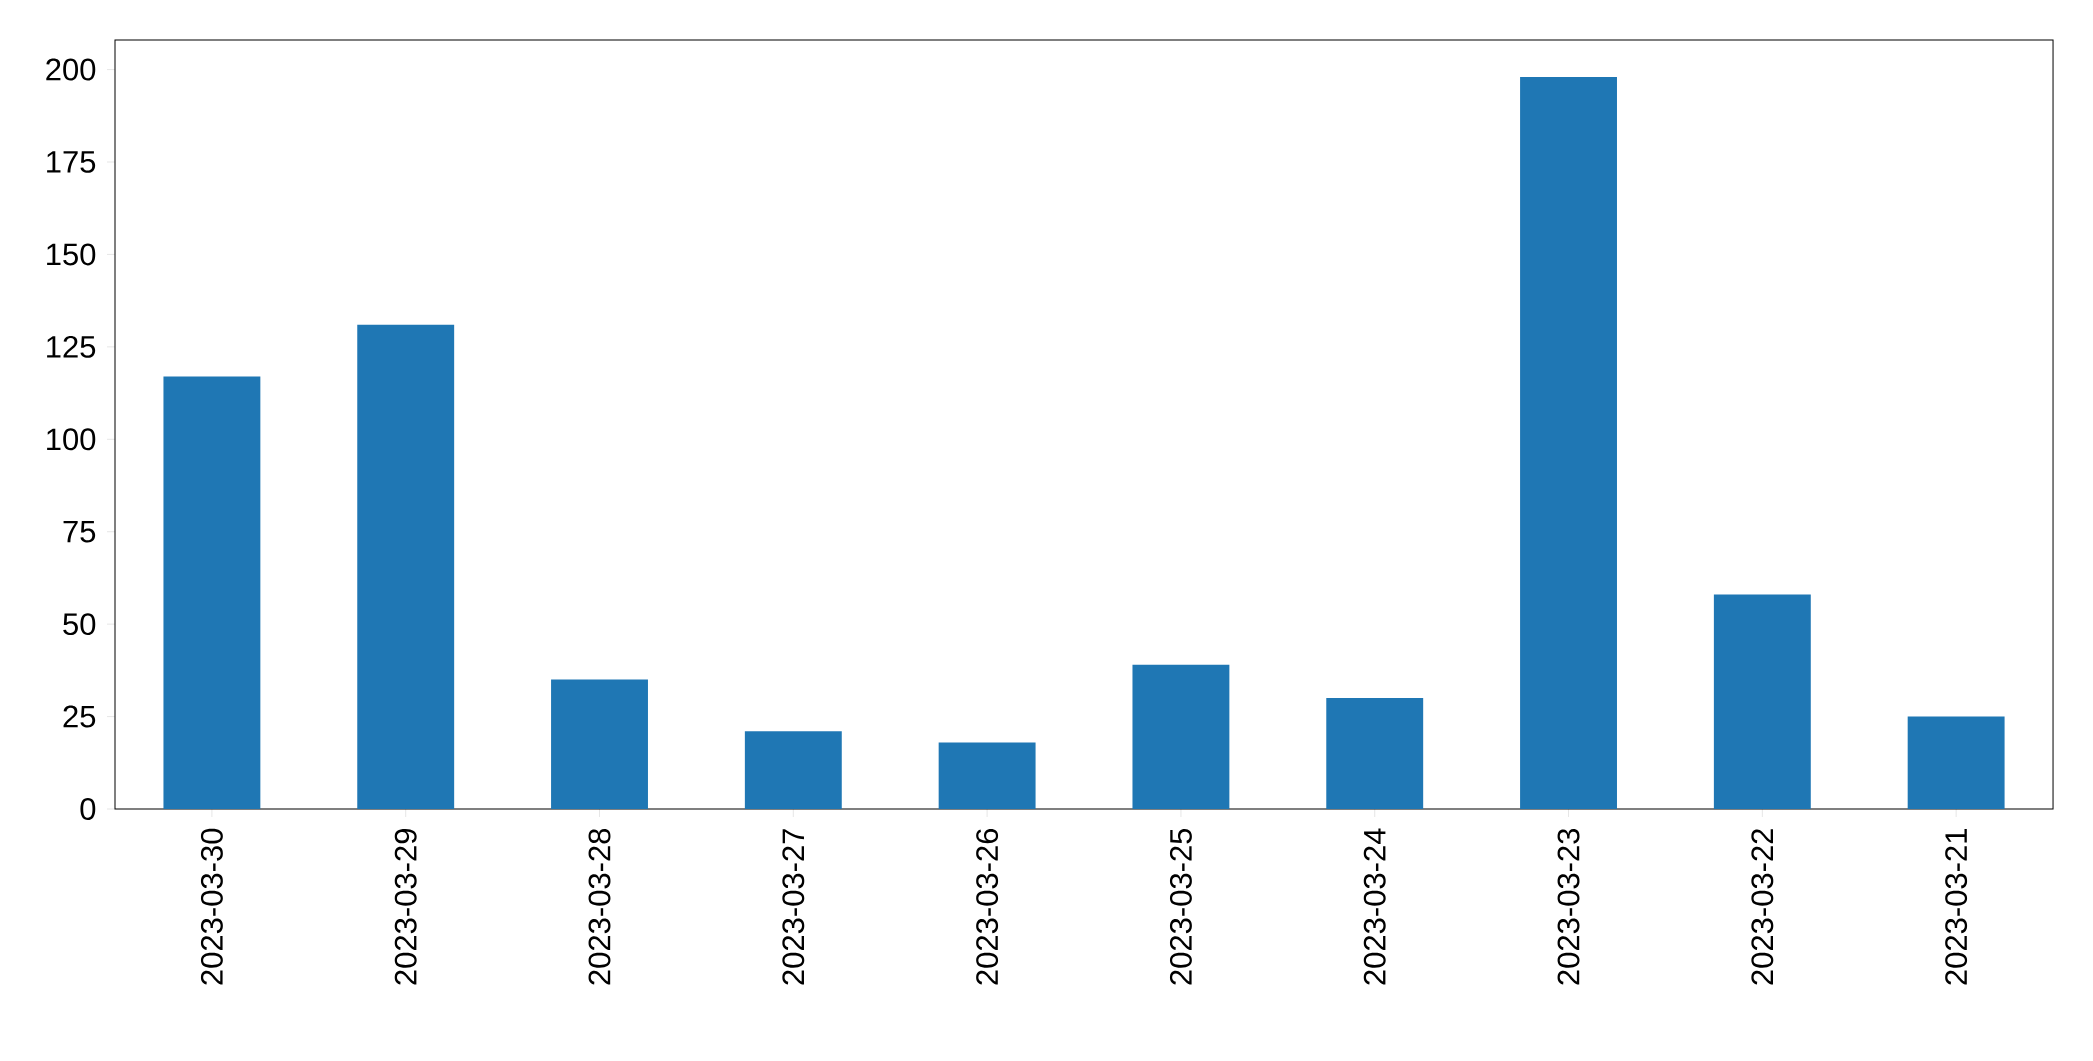  What do you see at coordinates (71, 439) in the screenshot?
I see `y-tick-label: 100` at bounding box center [71, 439].